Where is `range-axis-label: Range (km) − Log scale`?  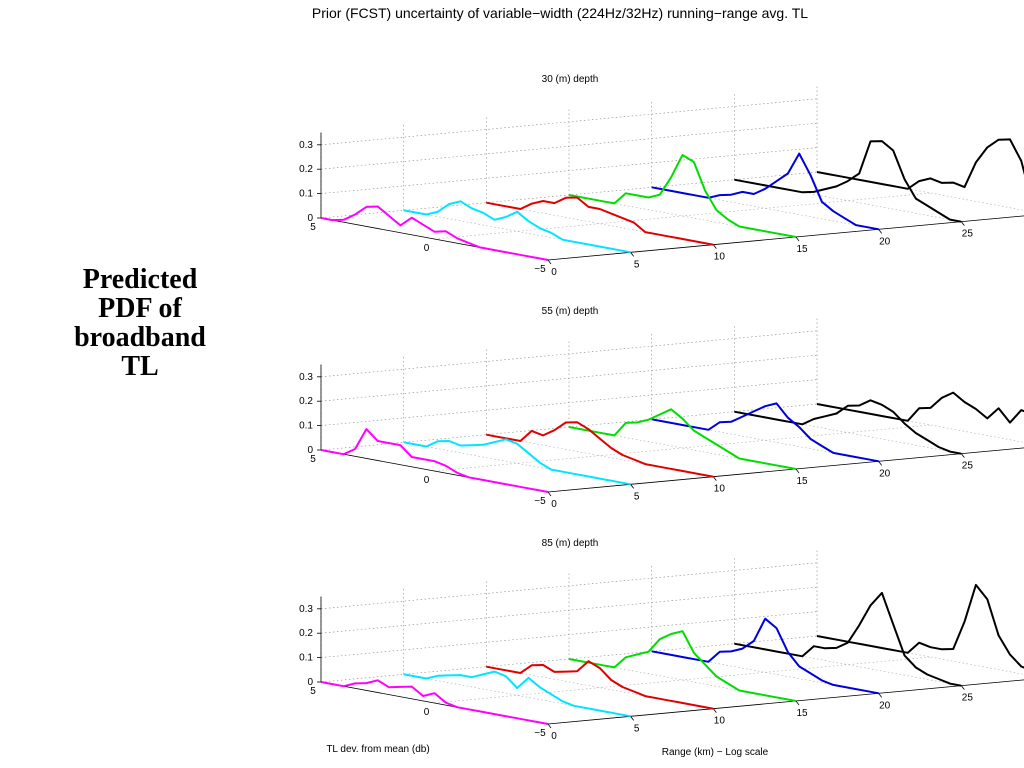
range-axis-label: Range (km) − Log scale is located at coordinates (715, 752).